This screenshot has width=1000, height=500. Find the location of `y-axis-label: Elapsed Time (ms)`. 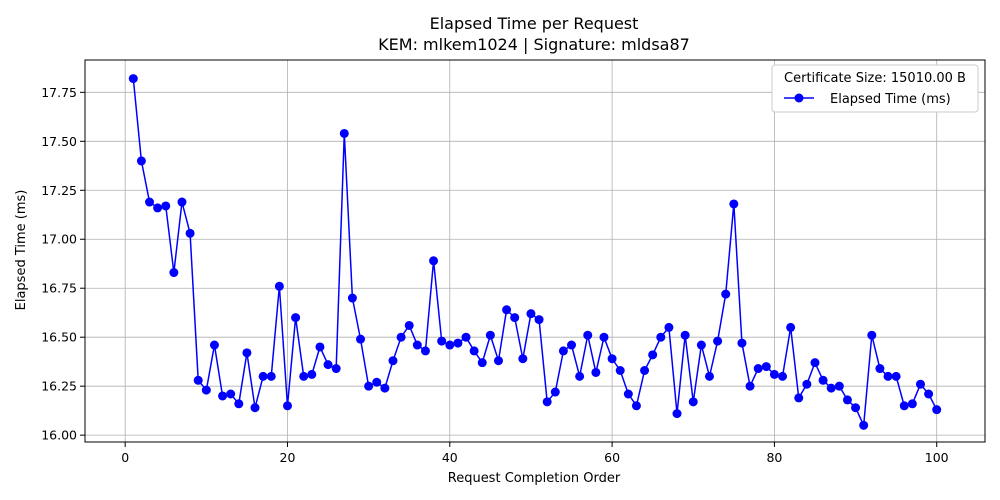

y-axis-label: Elapsed Time (ms) is located at coordinates (21, 250).